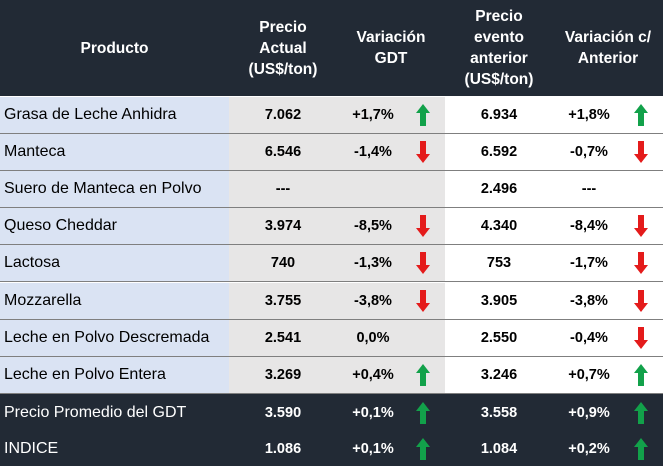 Image resolution: width=663 pixels, height=466 pixels. Describe the element at coordinates (499, 338) in the screenshot. I see `previous-price: 2.550` at that location.